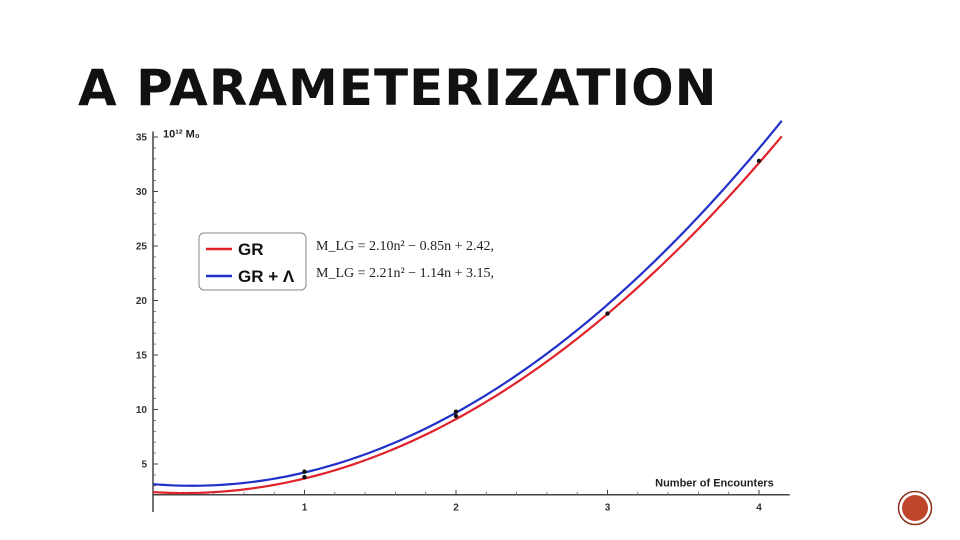  I want to click on equation-label: M_LG = 2.21n² − 1.14n + 3.15,, so click(405, 273).